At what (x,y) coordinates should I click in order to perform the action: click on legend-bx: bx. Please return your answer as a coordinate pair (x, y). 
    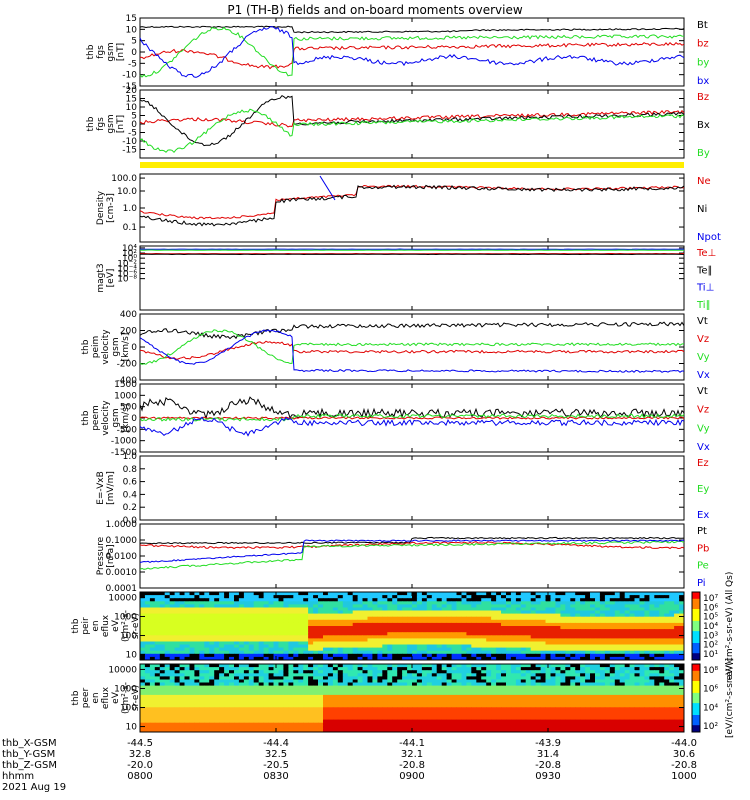
    Looking at the image, I should click on (703, 81).